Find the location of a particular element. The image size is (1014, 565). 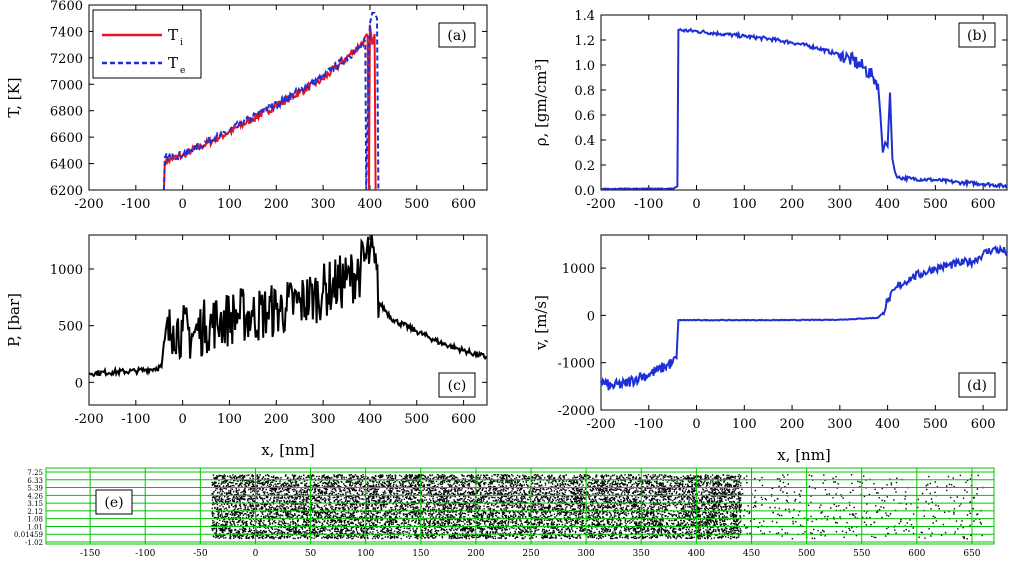

strip-x-tick-label: 400 is located at coordinates (696, 554).